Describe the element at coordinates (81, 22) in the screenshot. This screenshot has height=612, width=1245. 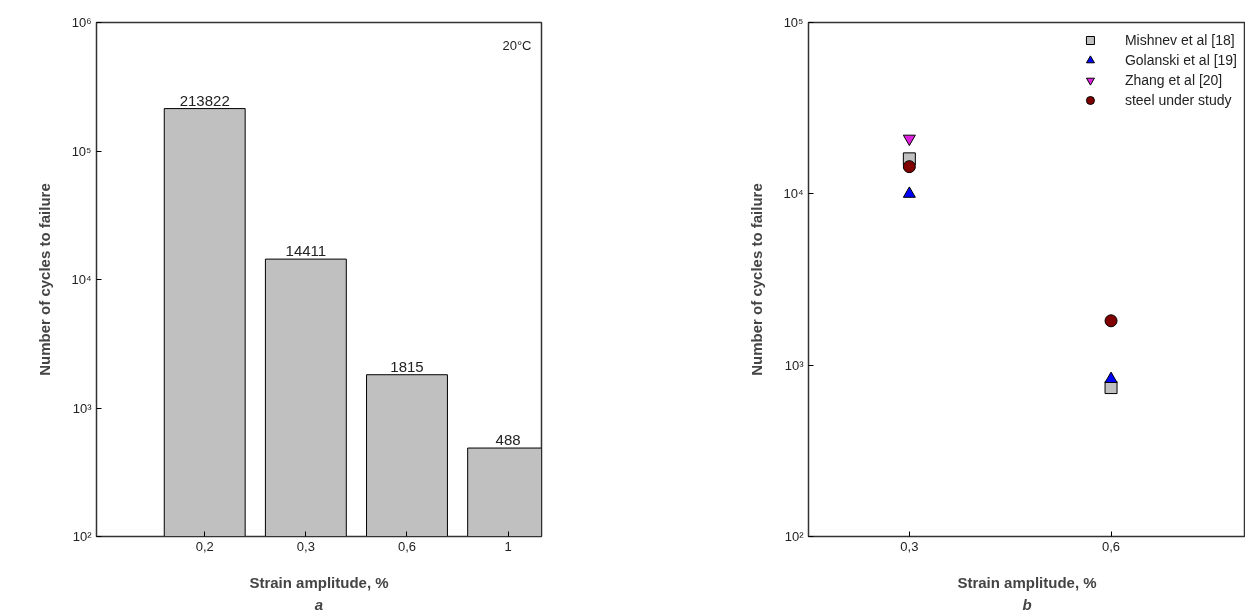
I see `y-tick-label: 10⁶` at that location.